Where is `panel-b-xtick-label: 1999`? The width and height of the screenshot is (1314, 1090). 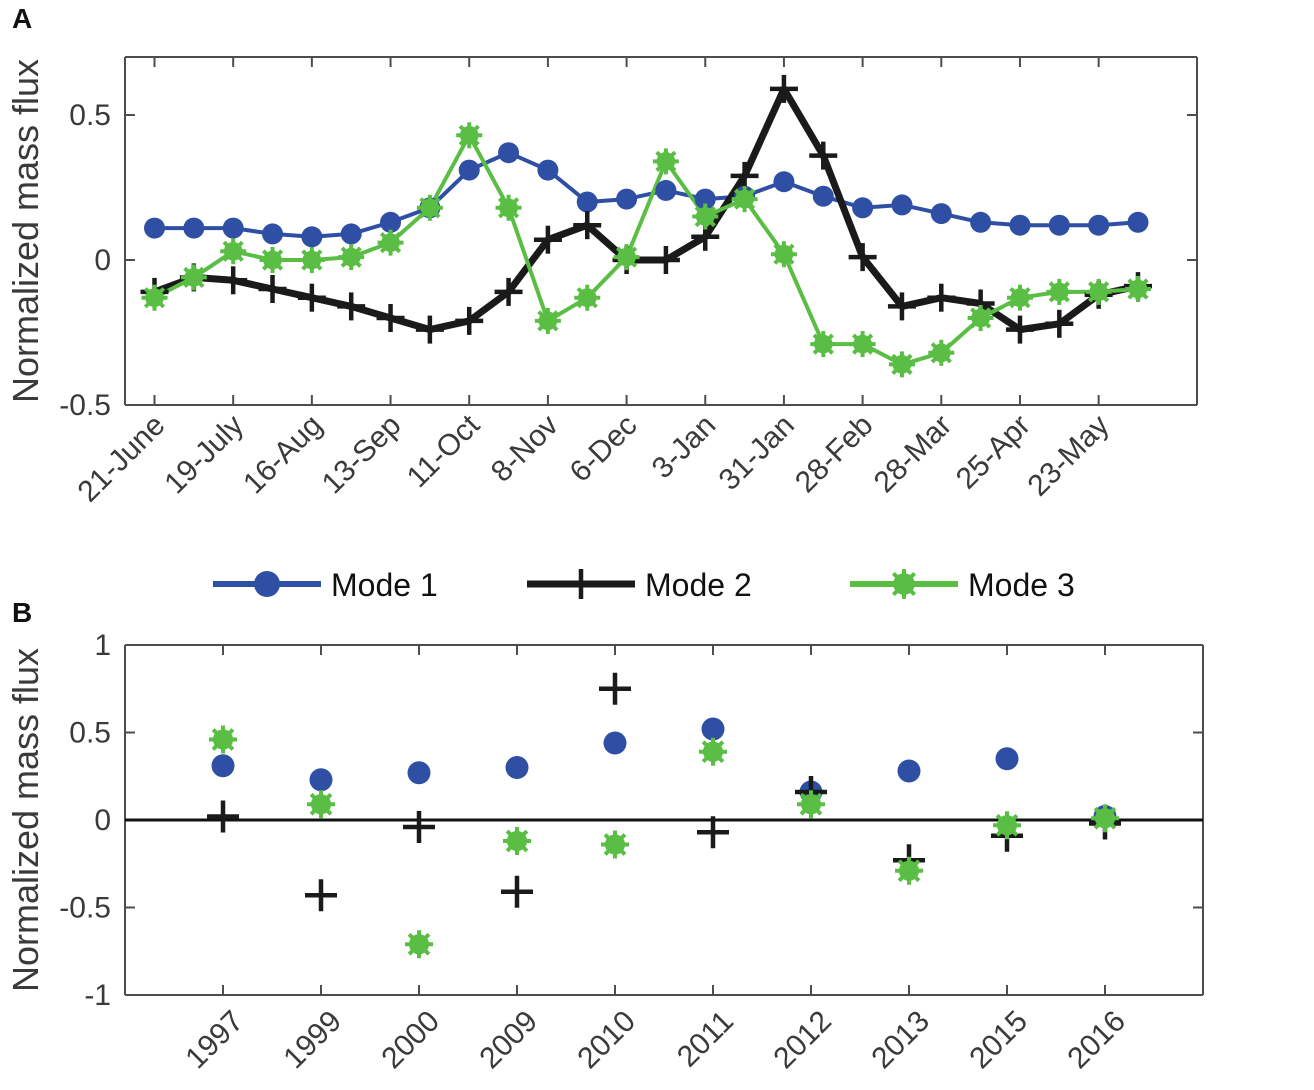 panel-b-xtick-label: 1999 is located at coordinates (312, 1040).